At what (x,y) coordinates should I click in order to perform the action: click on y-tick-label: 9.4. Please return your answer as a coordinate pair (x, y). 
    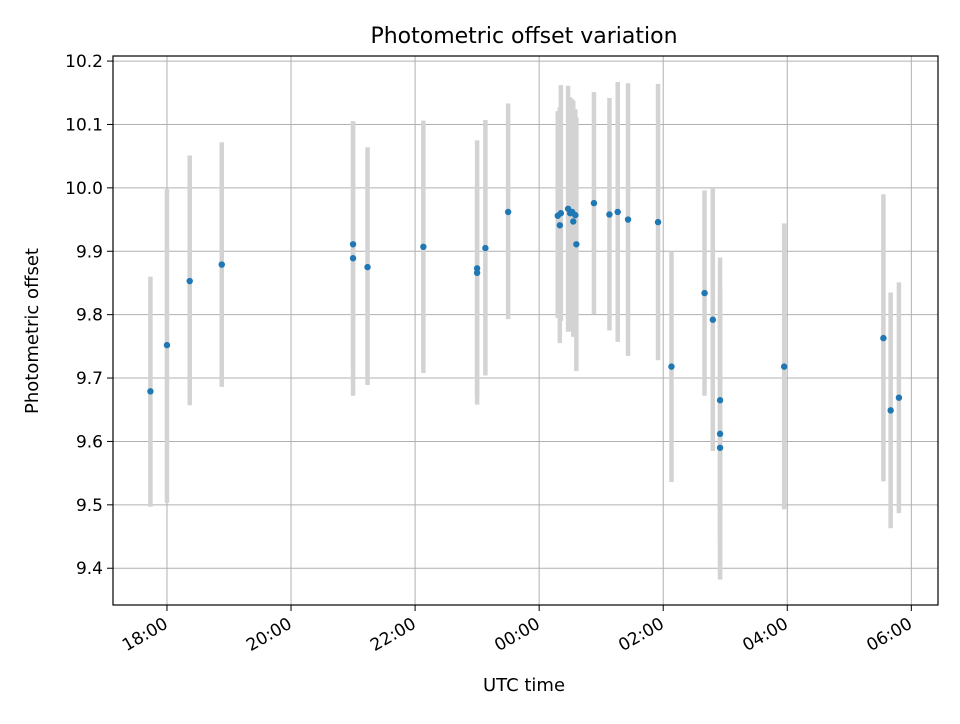
    Looking at the image, I should click on (89, 569).